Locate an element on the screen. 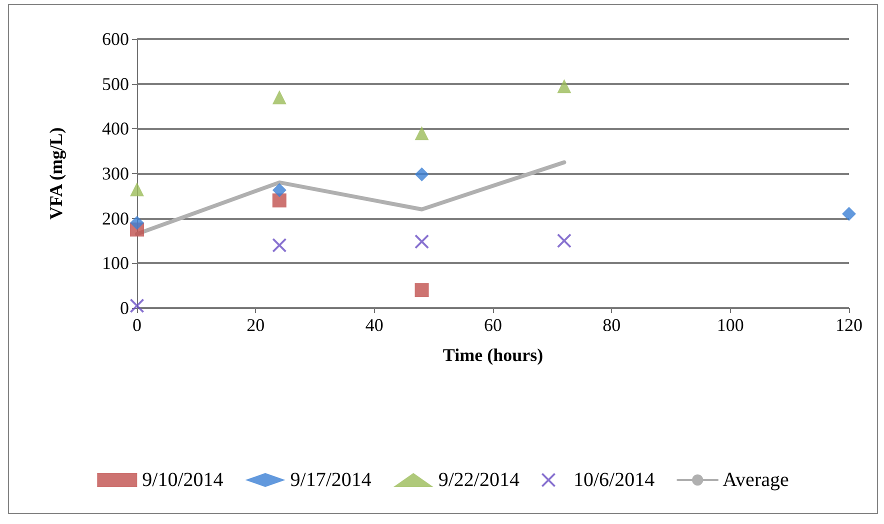 Image resolution: width=884 pixels, height=524 pixels. legend-label: 9/22/2014 is located at coordinates (479, 480).